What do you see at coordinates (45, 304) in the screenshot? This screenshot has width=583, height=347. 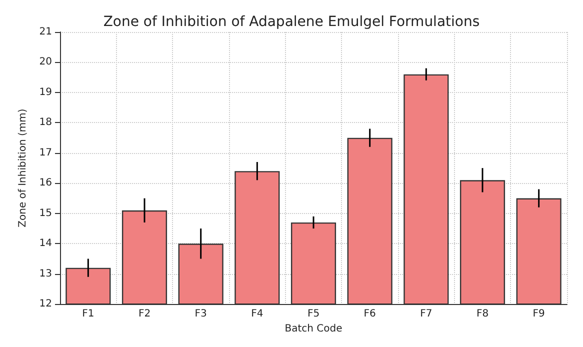 I see `y-tick-label: 12` at bounding box center [45, 304].